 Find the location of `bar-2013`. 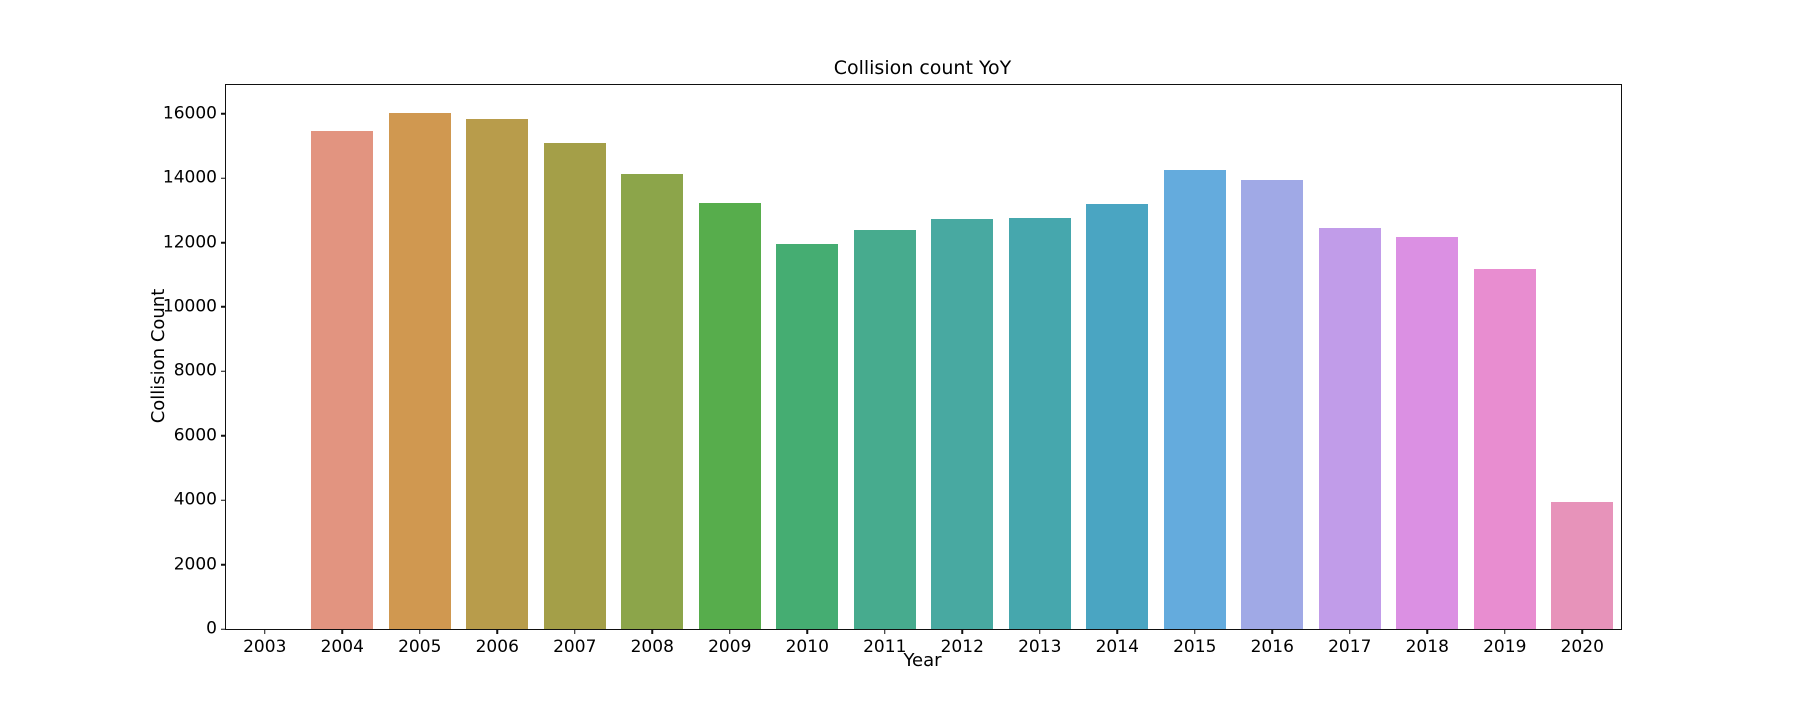

bar-2013 is located at coordinates (1039, 423).